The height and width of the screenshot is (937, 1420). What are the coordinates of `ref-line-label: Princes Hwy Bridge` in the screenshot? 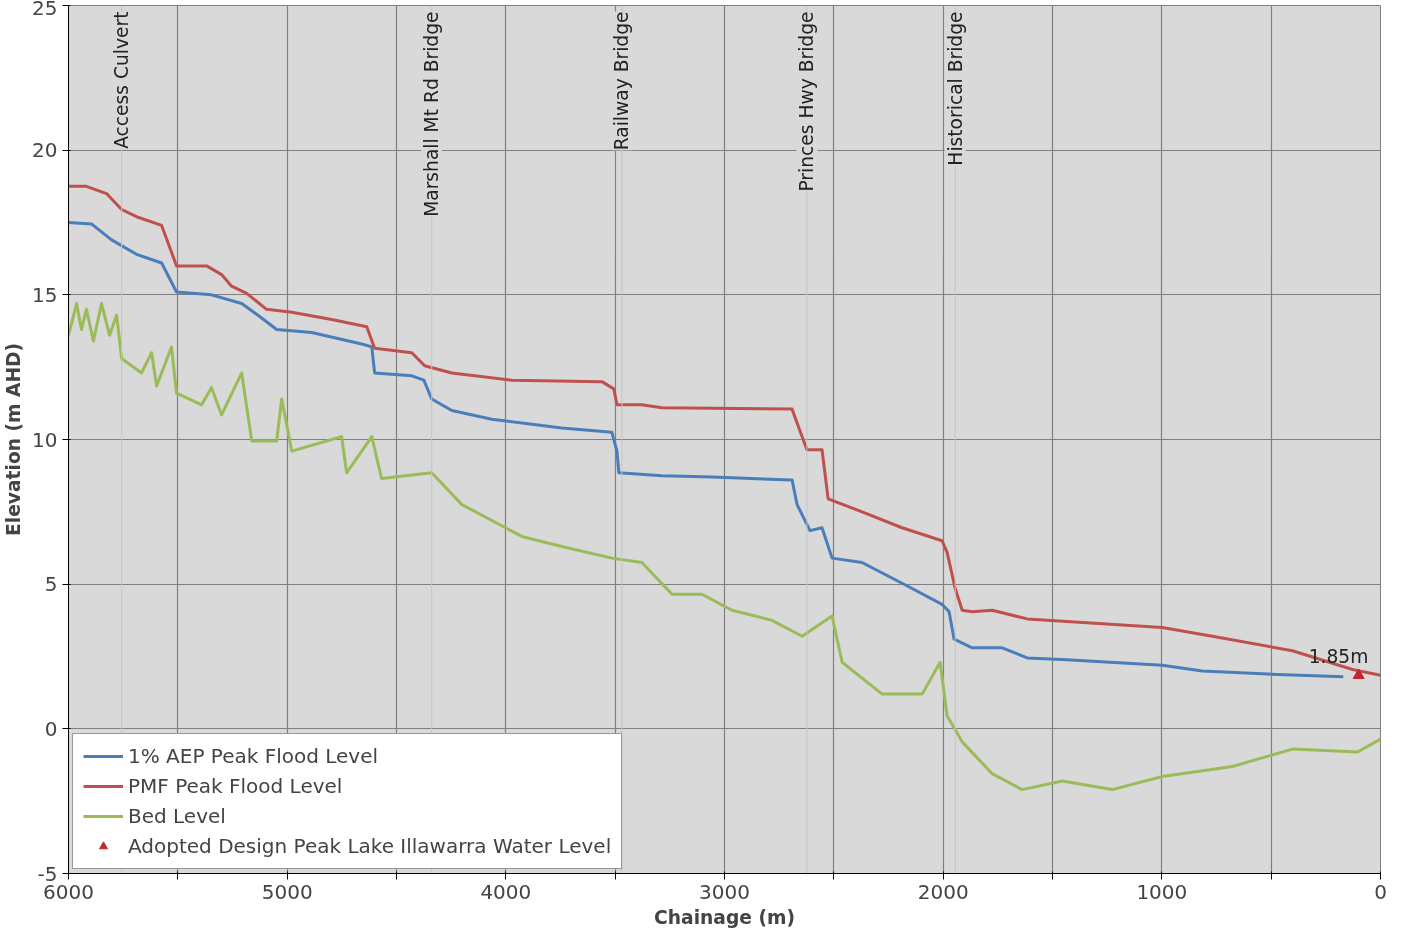 It's located at (807, 101).